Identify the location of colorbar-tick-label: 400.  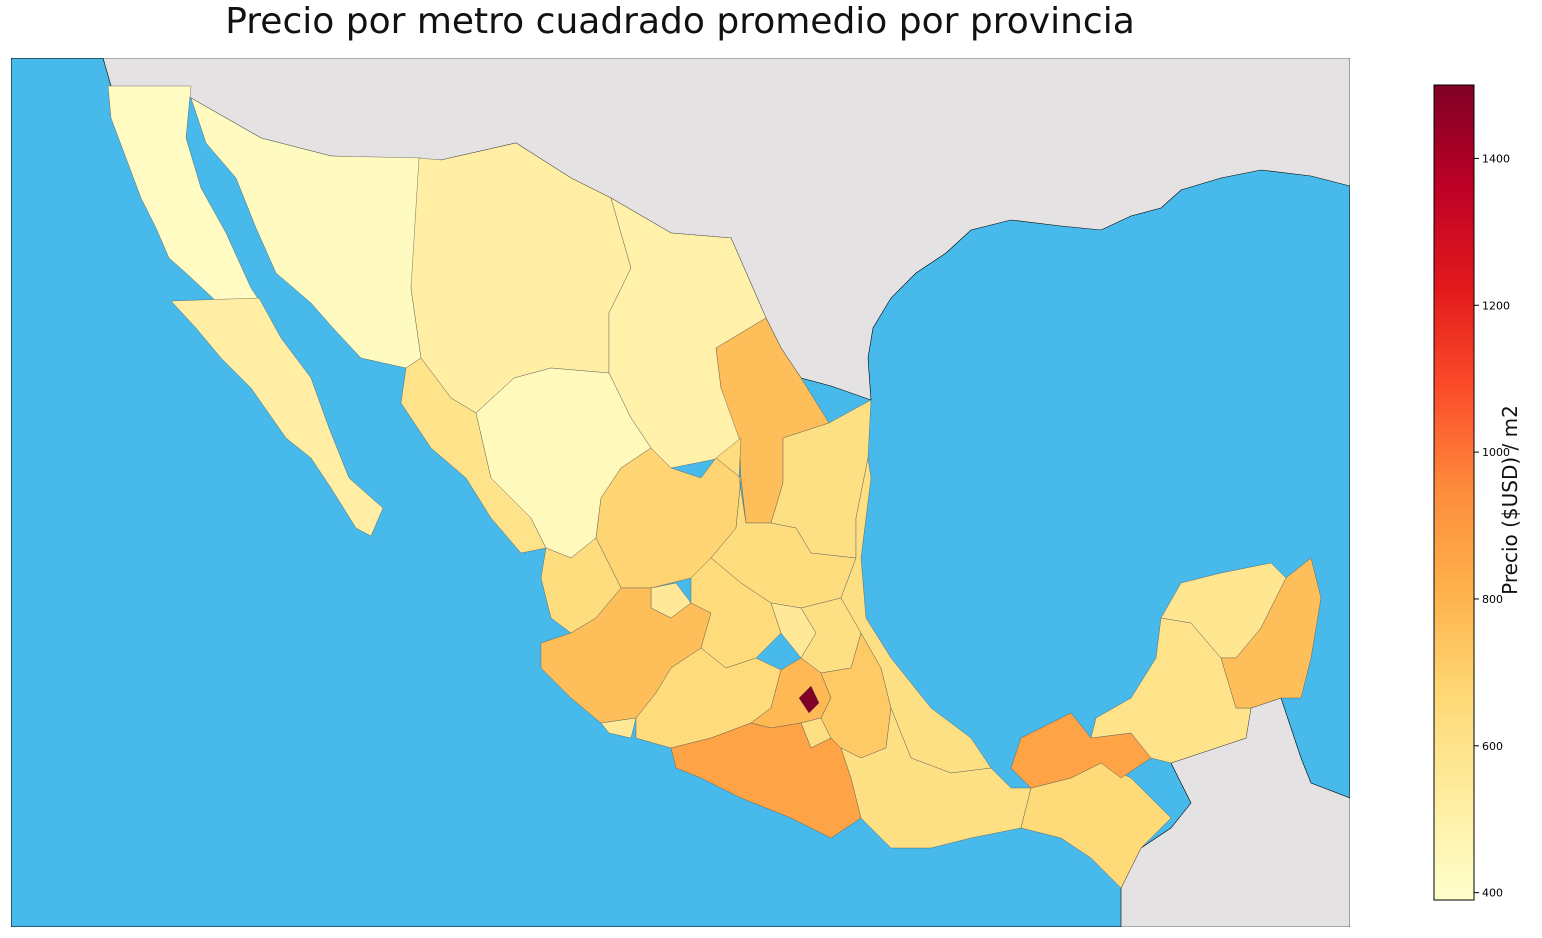
(1492, 893).